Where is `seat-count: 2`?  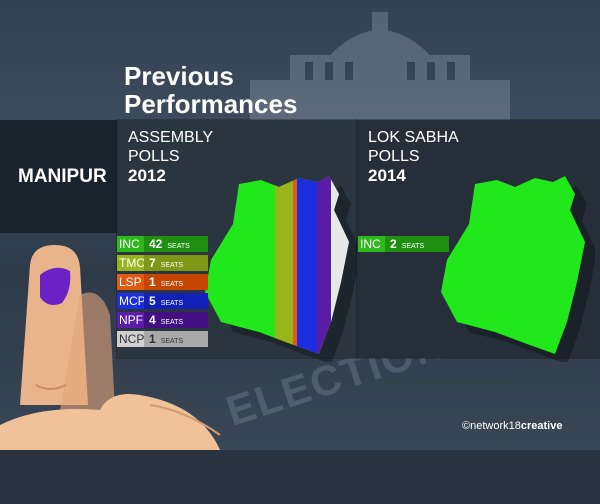 seat-count: 2 is located at coordinates (393, 244).